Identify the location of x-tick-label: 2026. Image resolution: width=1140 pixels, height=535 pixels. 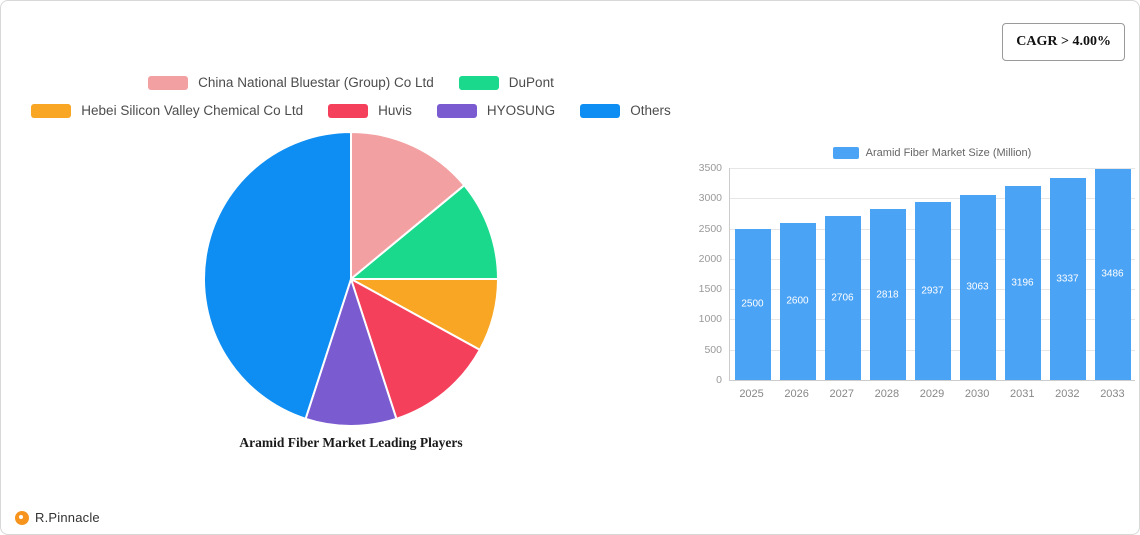
(796, 394).